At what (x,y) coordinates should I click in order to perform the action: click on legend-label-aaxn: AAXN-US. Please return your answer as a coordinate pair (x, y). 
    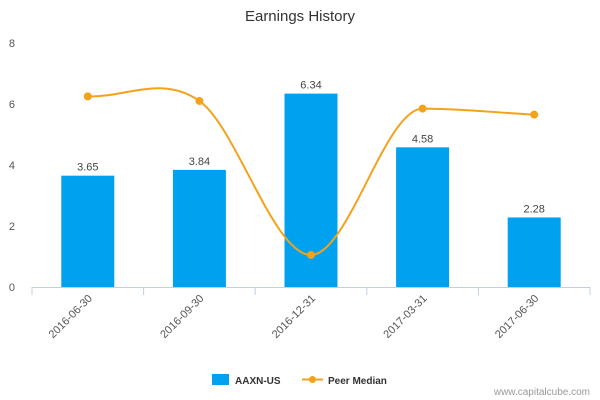
    Looking at the image, I should click on (258, 381).